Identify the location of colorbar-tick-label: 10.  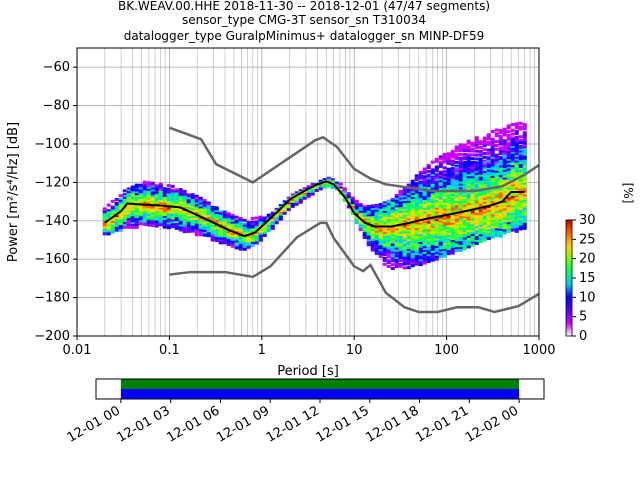
(587, 297).